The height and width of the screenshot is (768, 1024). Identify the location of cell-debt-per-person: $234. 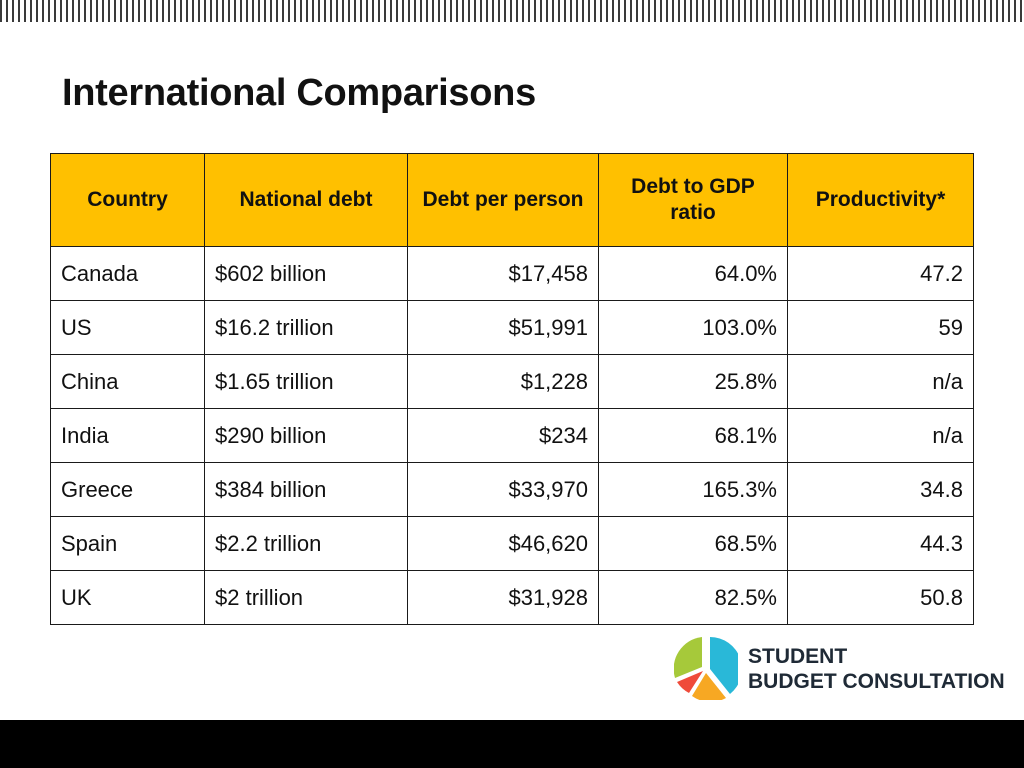
(503, 435).